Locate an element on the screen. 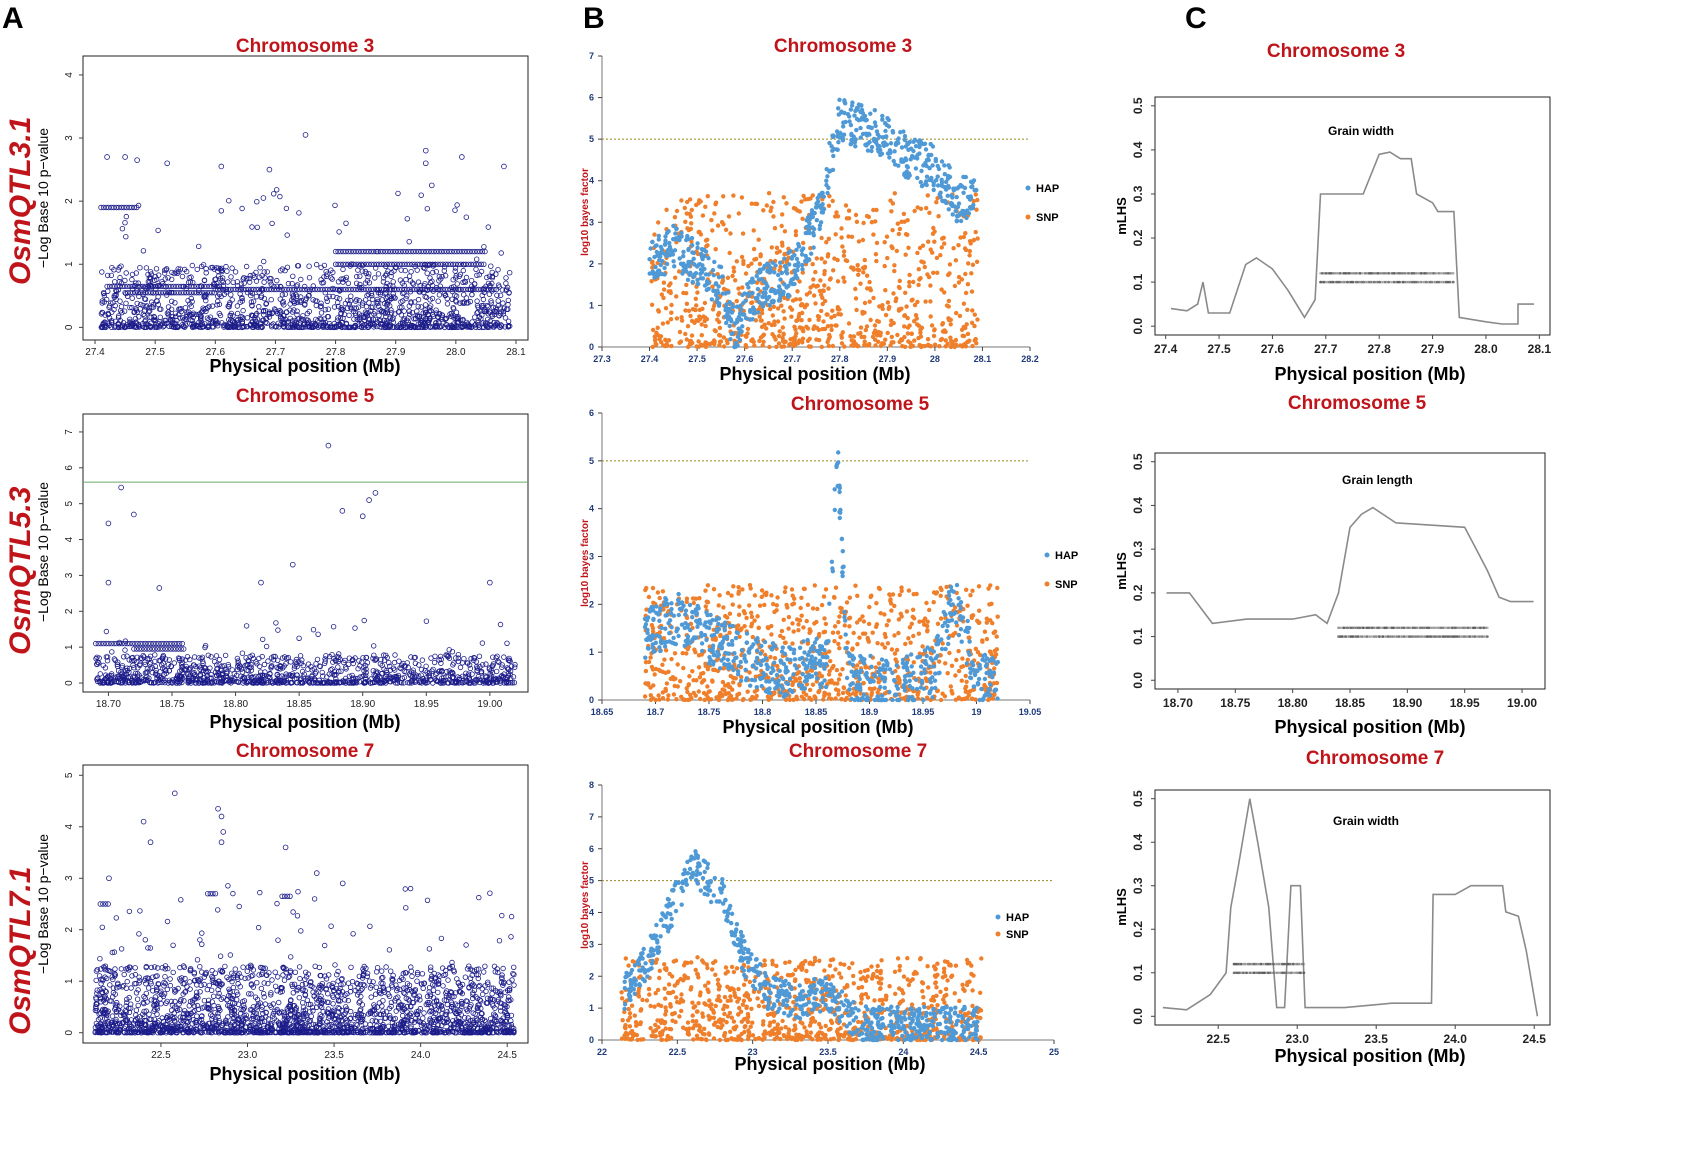 This screenshot has height=1167, width=1689. y-tick-label: 2 is located at coordinates (69, 611).